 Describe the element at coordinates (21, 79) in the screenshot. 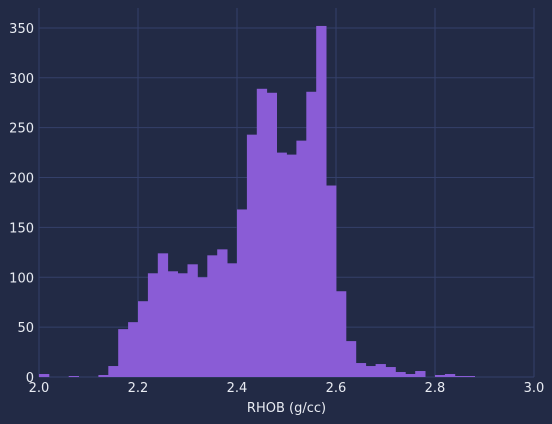

I see `y-tick-label: 300` at that location.